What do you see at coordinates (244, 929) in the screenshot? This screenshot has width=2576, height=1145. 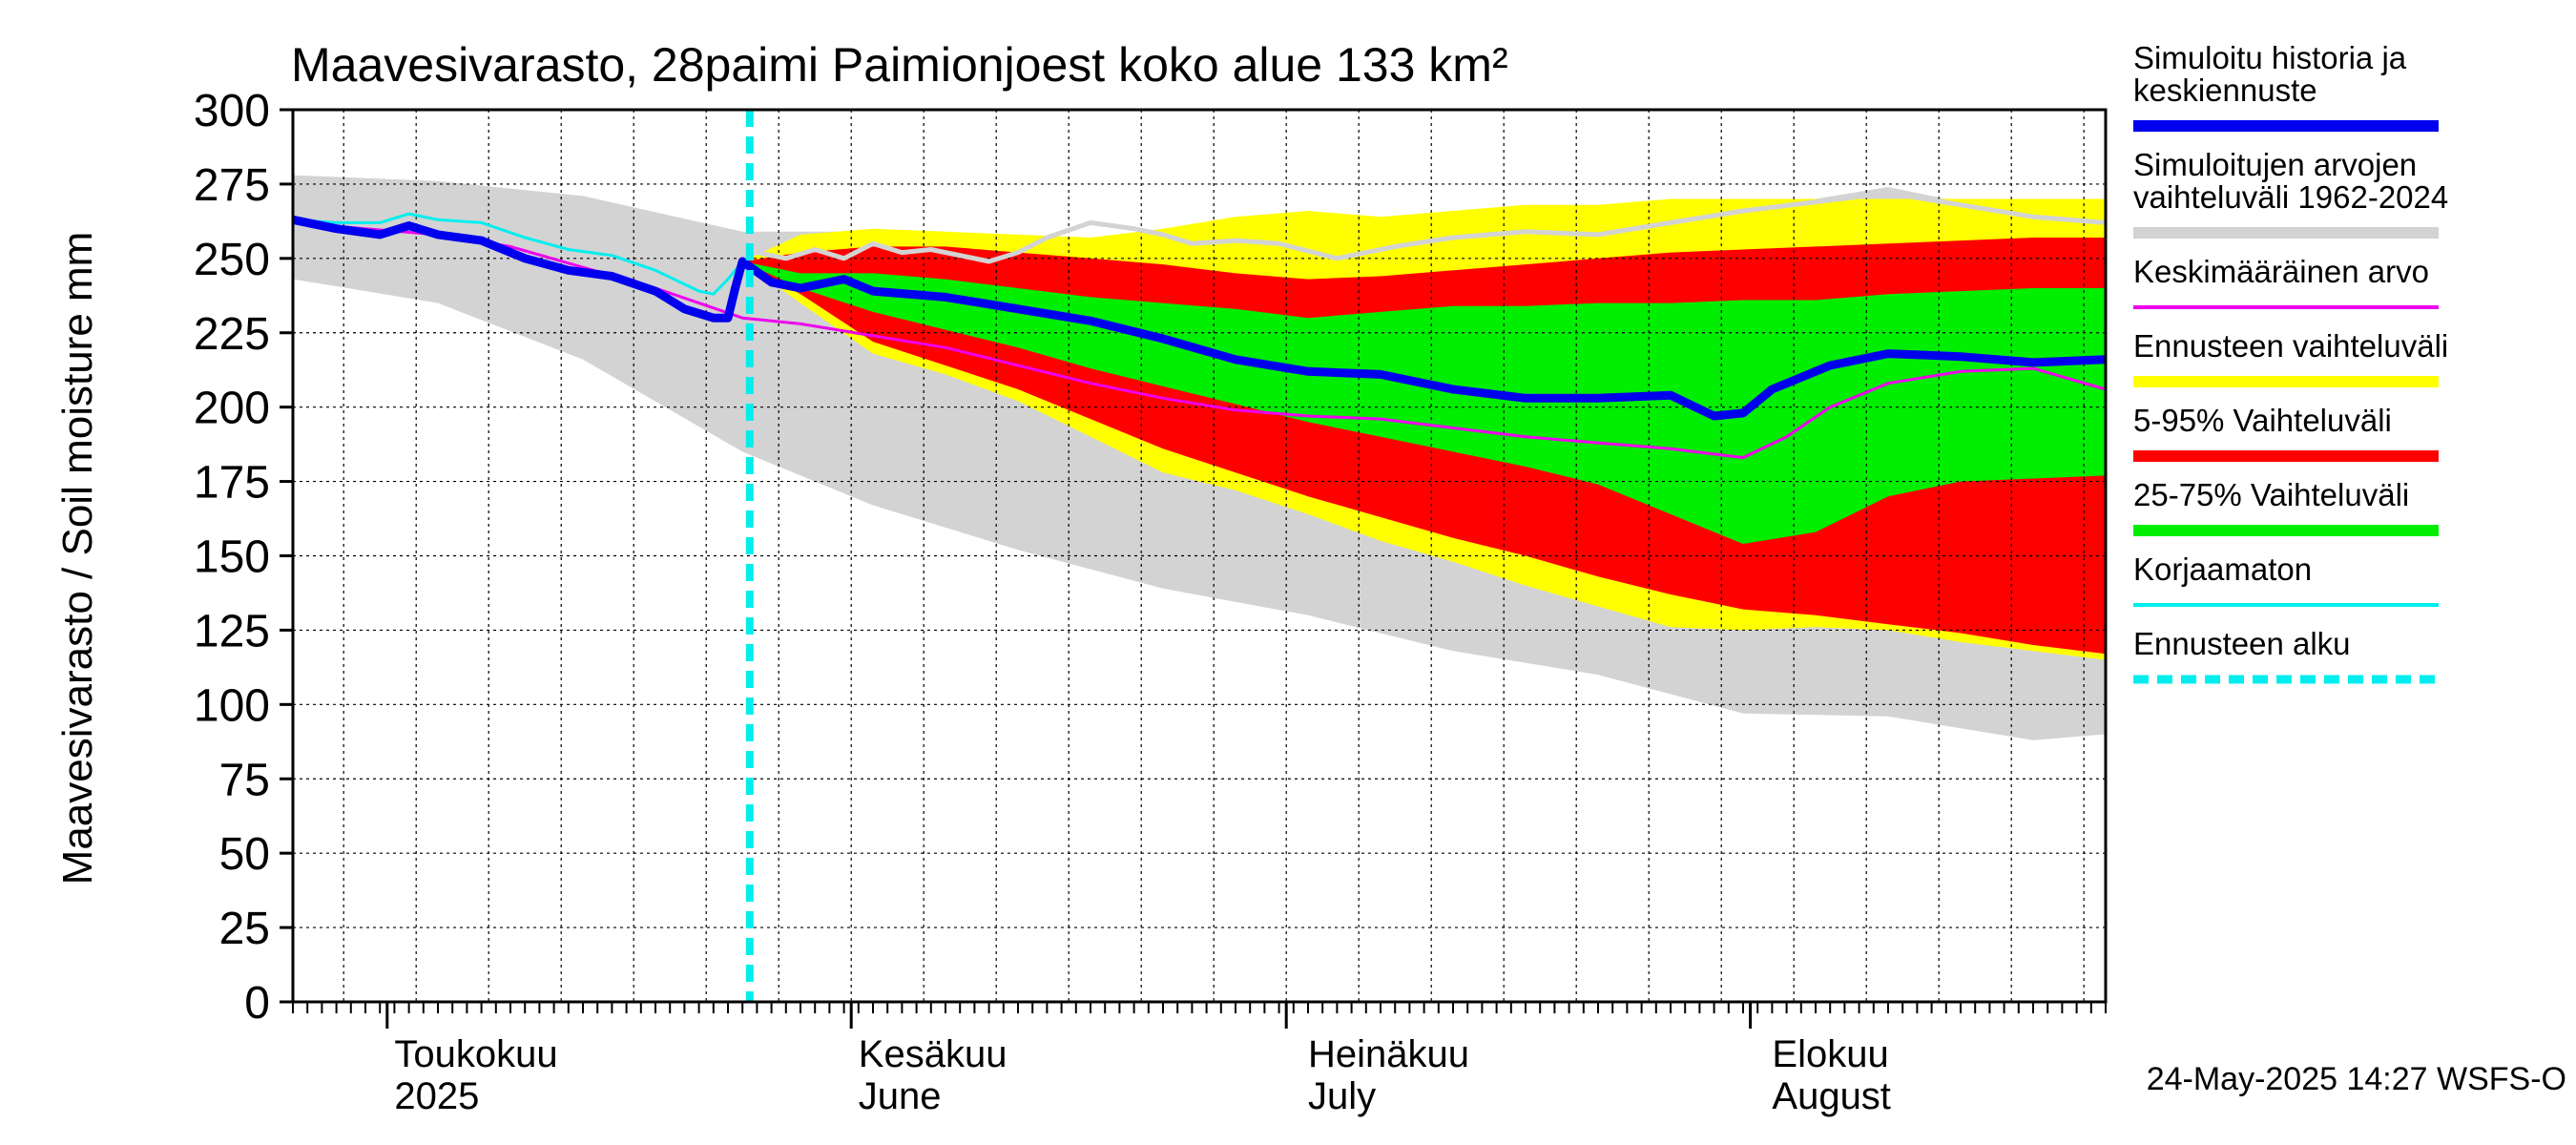 I see `y-tick-label: 25` at bounding box center [244, 929].